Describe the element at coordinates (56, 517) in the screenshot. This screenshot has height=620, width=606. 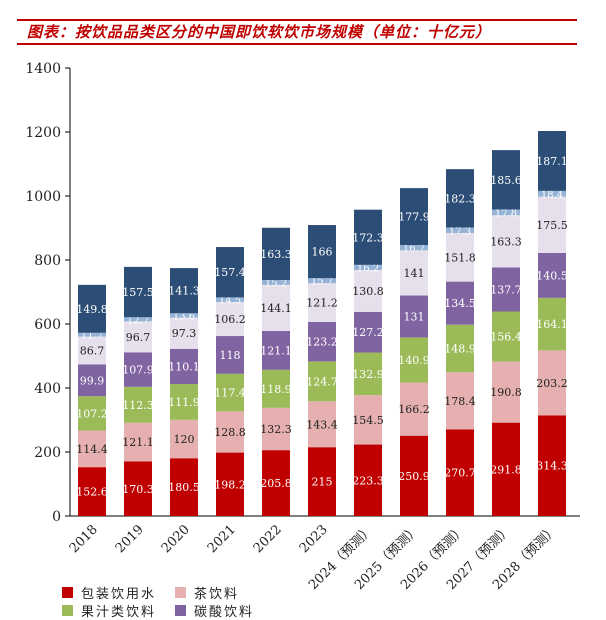
I see `y-tick-label: 0` at that location.